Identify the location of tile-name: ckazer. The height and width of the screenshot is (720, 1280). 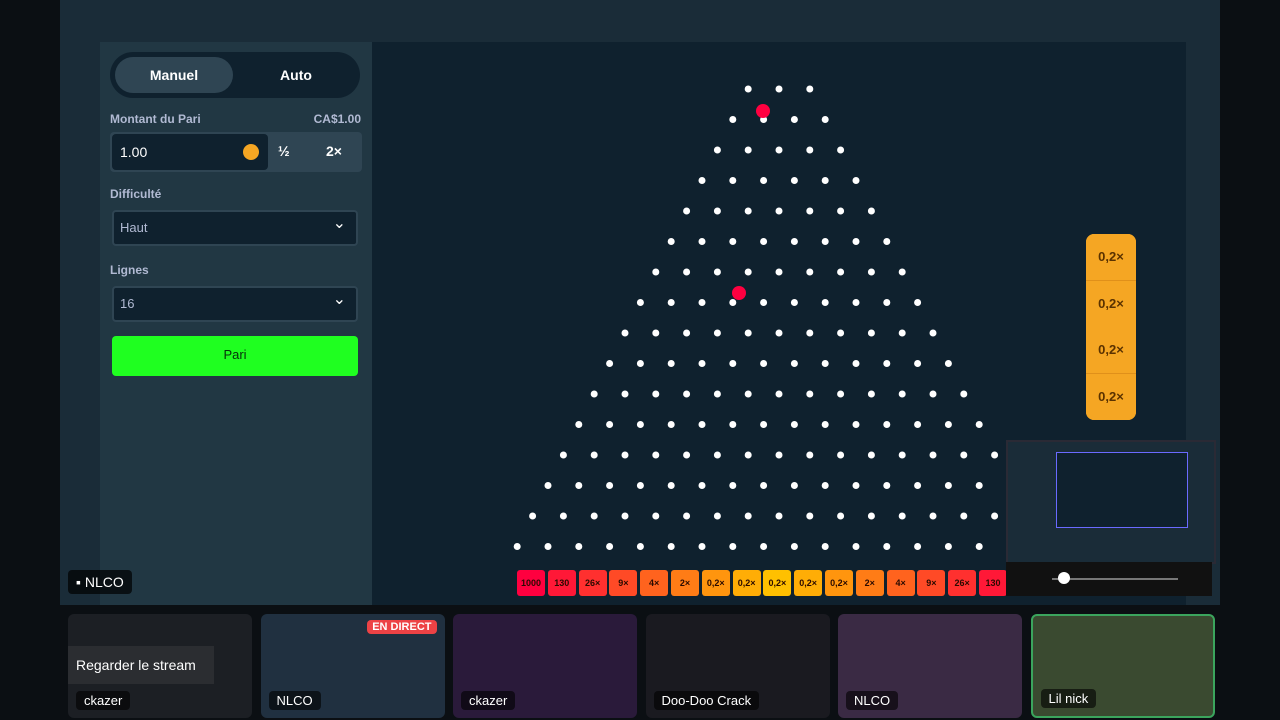
(488, 700).